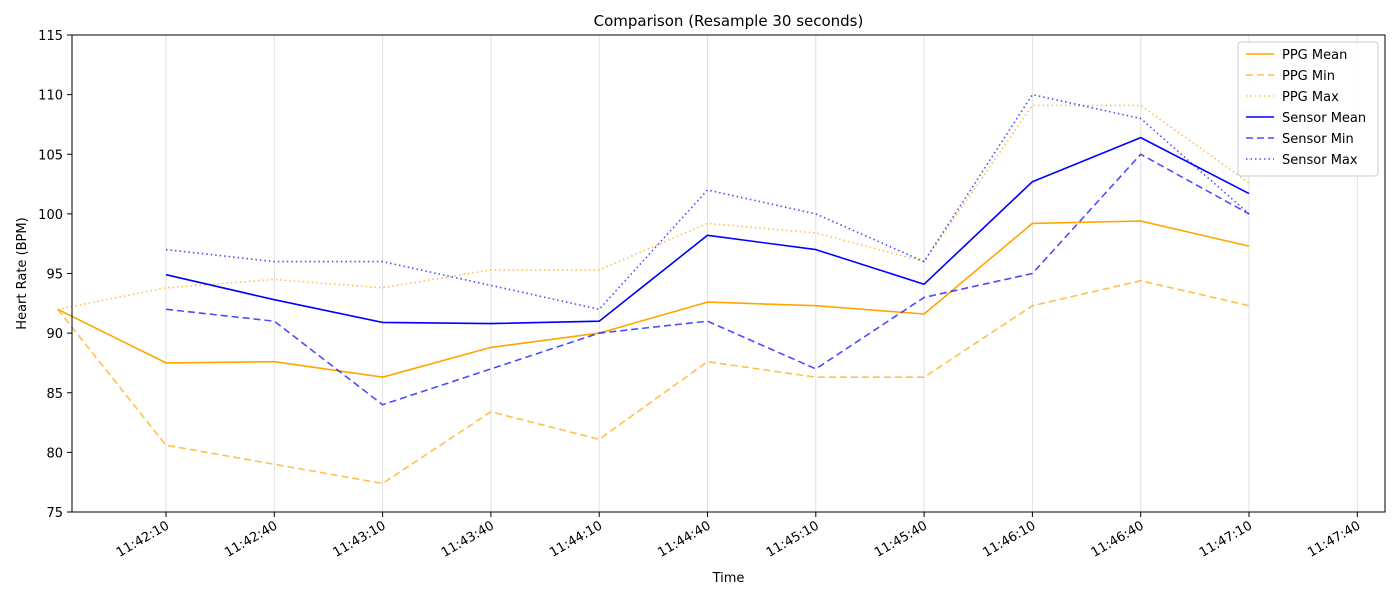  Describe the element at coordinates (50, 215) in the screenshot. I see `y-tick-label: 100` at that location.